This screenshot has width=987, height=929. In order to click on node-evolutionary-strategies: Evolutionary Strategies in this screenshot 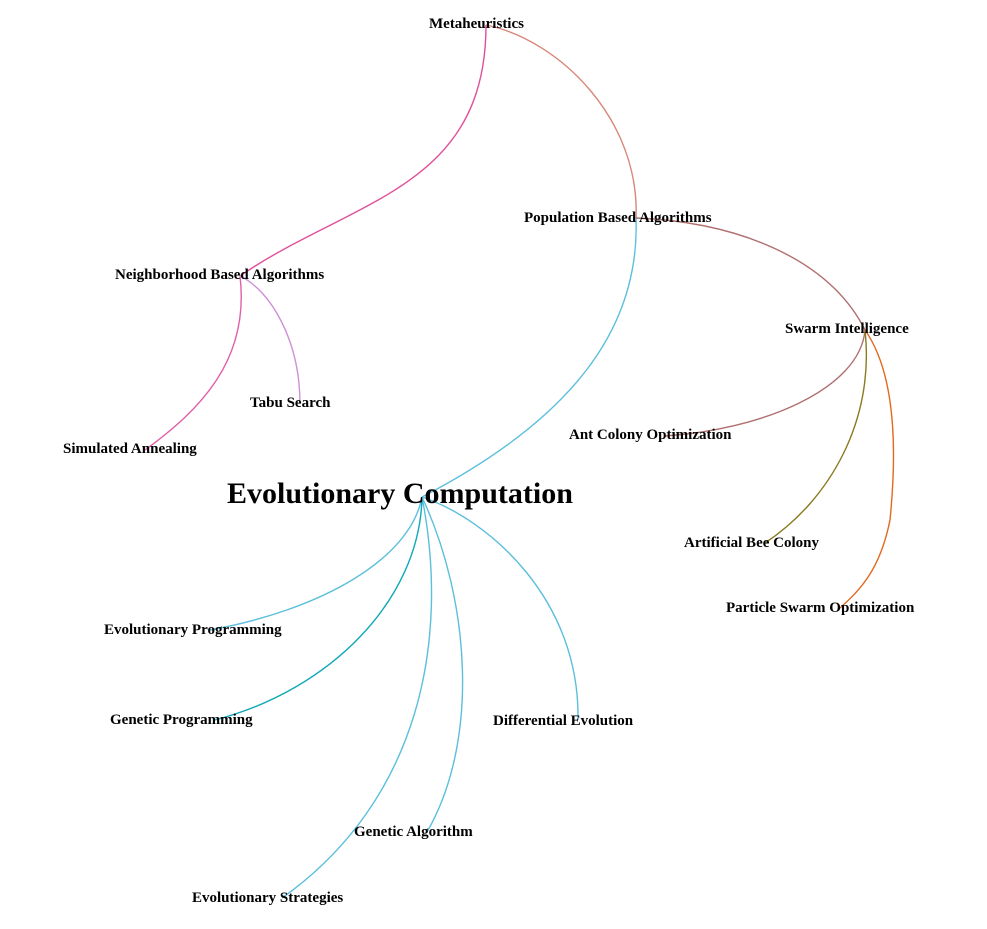, I will do `click(268, 898)`.